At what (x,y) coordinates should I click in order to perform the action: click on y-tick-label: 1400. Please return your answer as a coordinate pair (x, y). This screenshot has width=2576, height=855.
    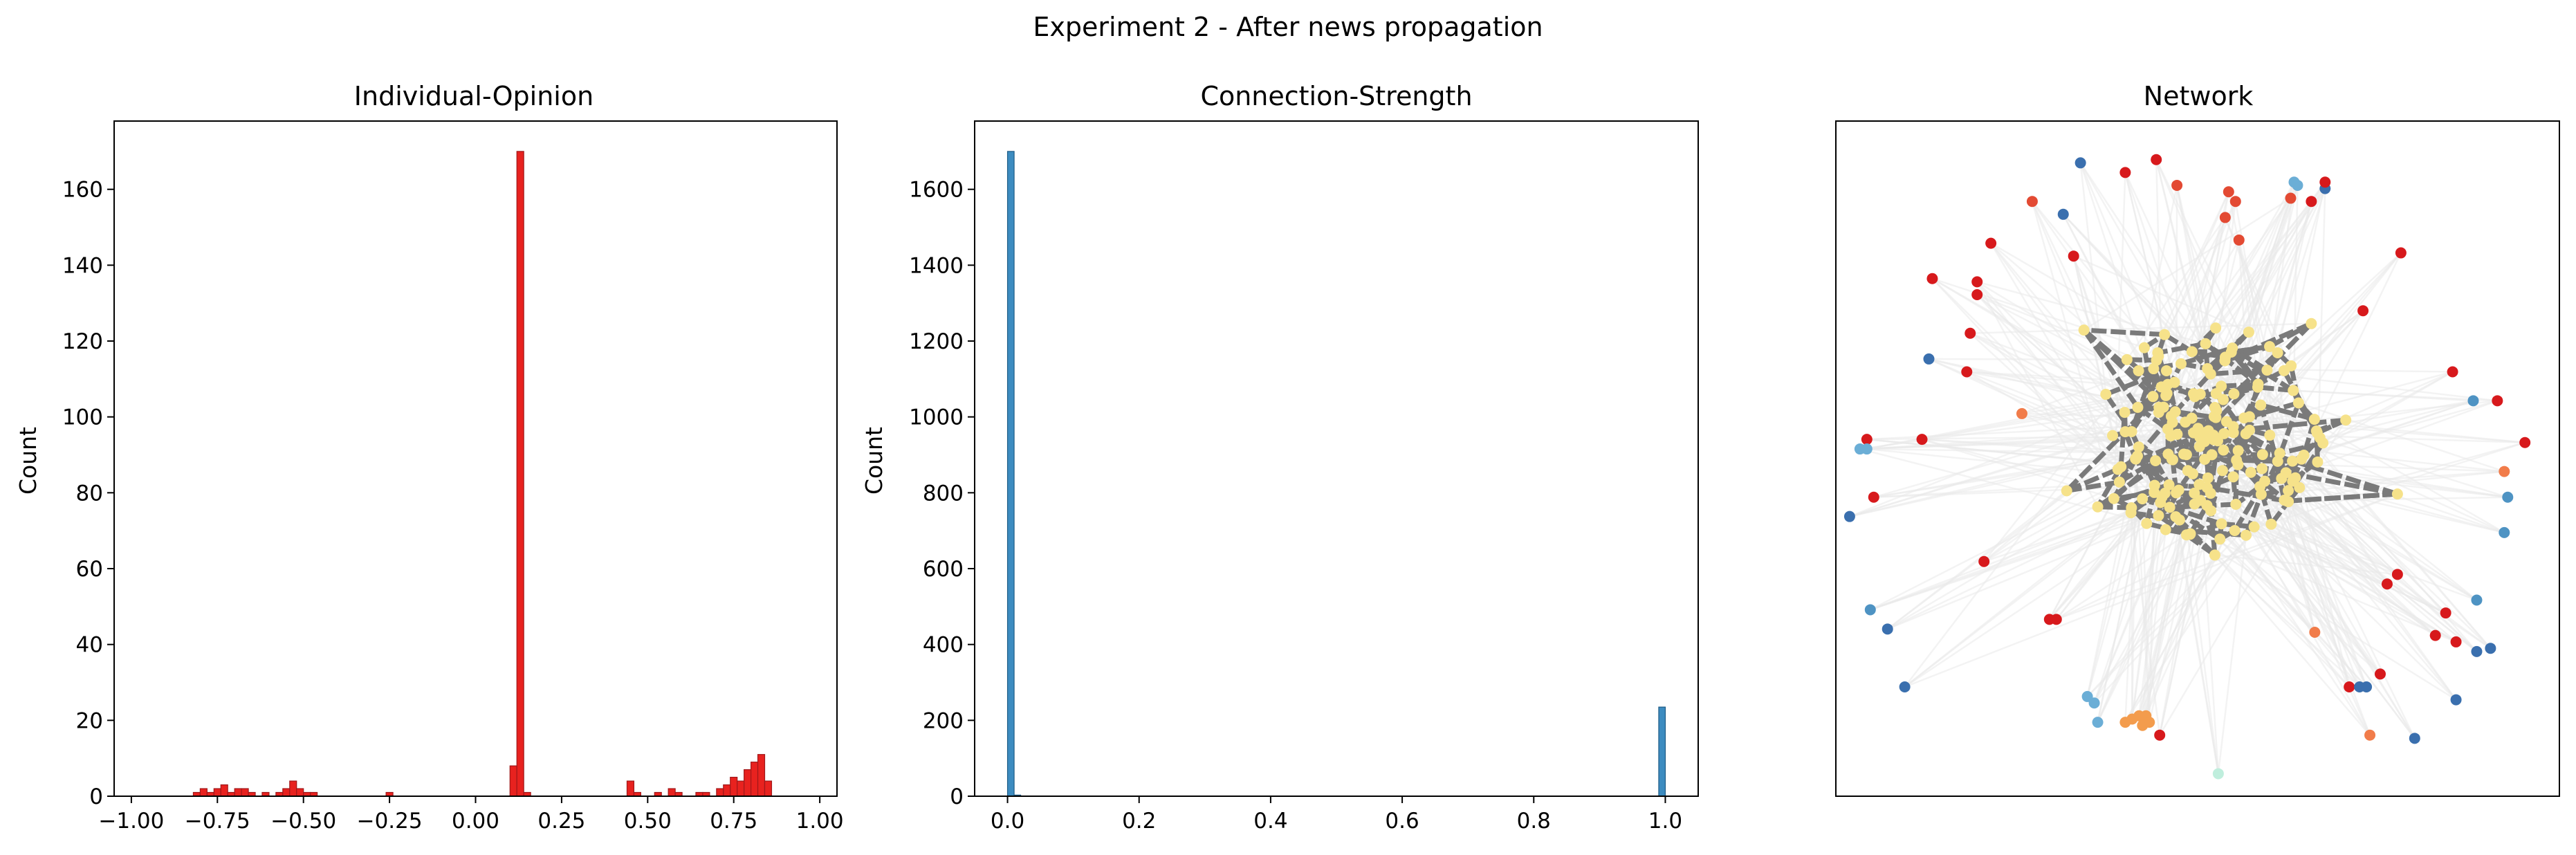
    Looking at the image, I should click on (936, 266).